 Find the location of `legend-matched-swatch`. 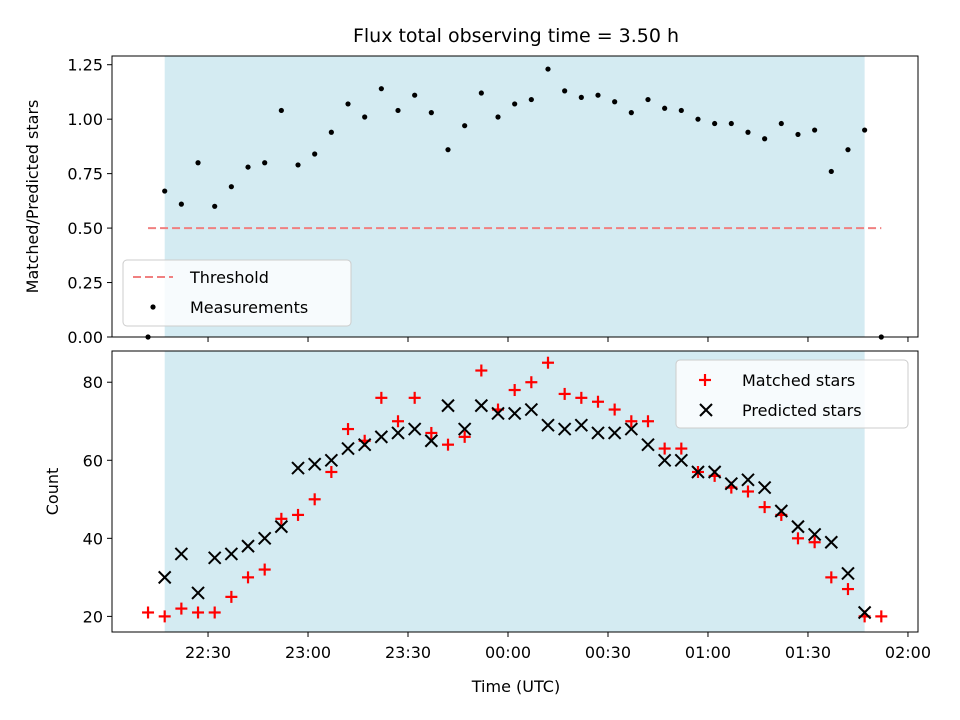

legend-matched-swatch is located at coordinates (705, 380).